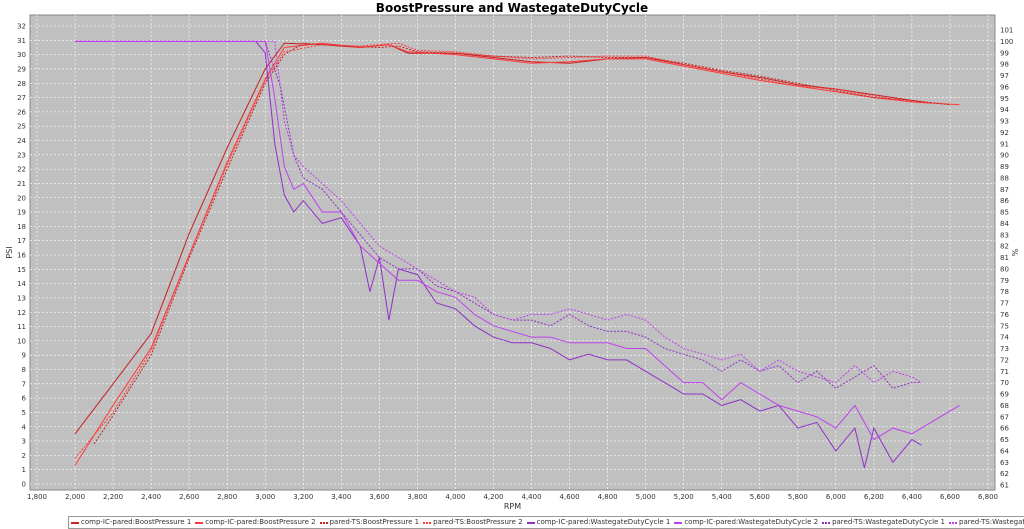 The image size is (1024, 529). What do you see at coordinates (24, 485) in the screenshot?
I see `y-tick-label: 0` at bounding box center [24, 485].